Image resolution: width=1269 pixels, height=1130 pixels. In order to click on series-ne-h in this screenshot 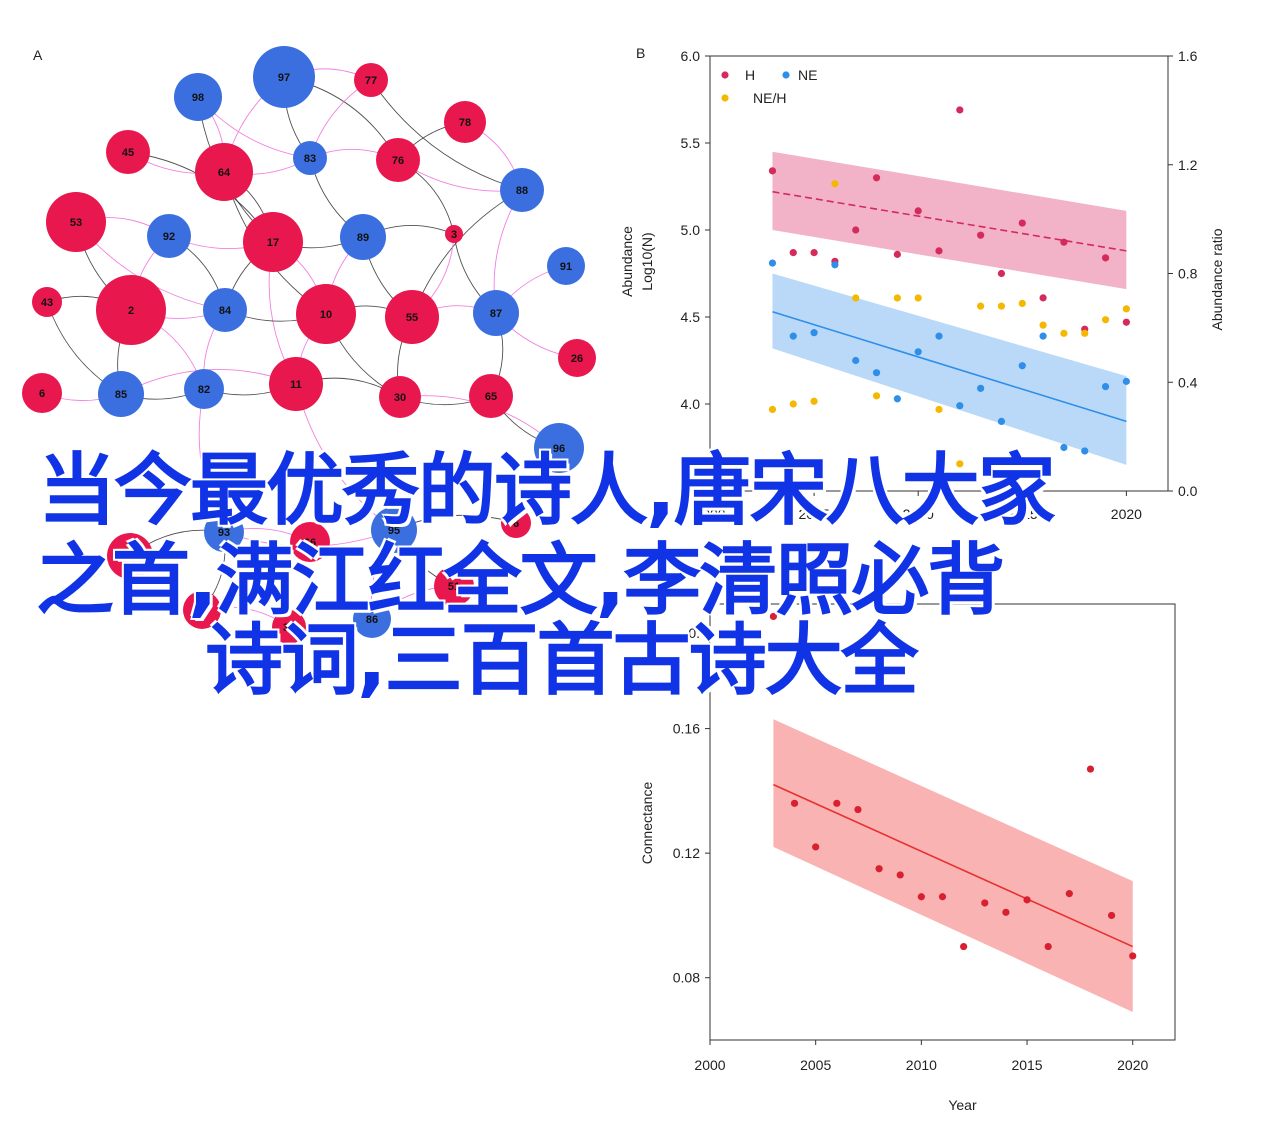, I will do `click(949, 324)`.